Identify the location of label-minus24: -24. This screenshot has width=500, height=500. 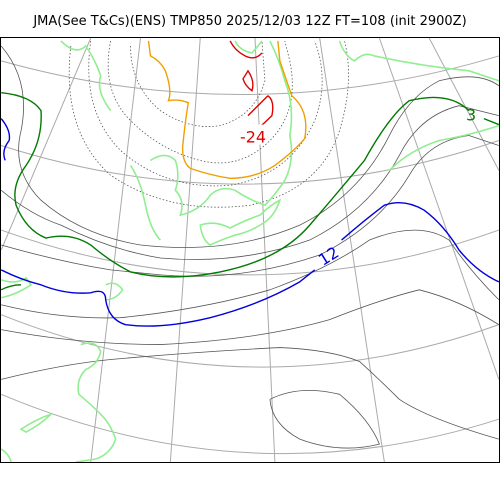
(253, 137).